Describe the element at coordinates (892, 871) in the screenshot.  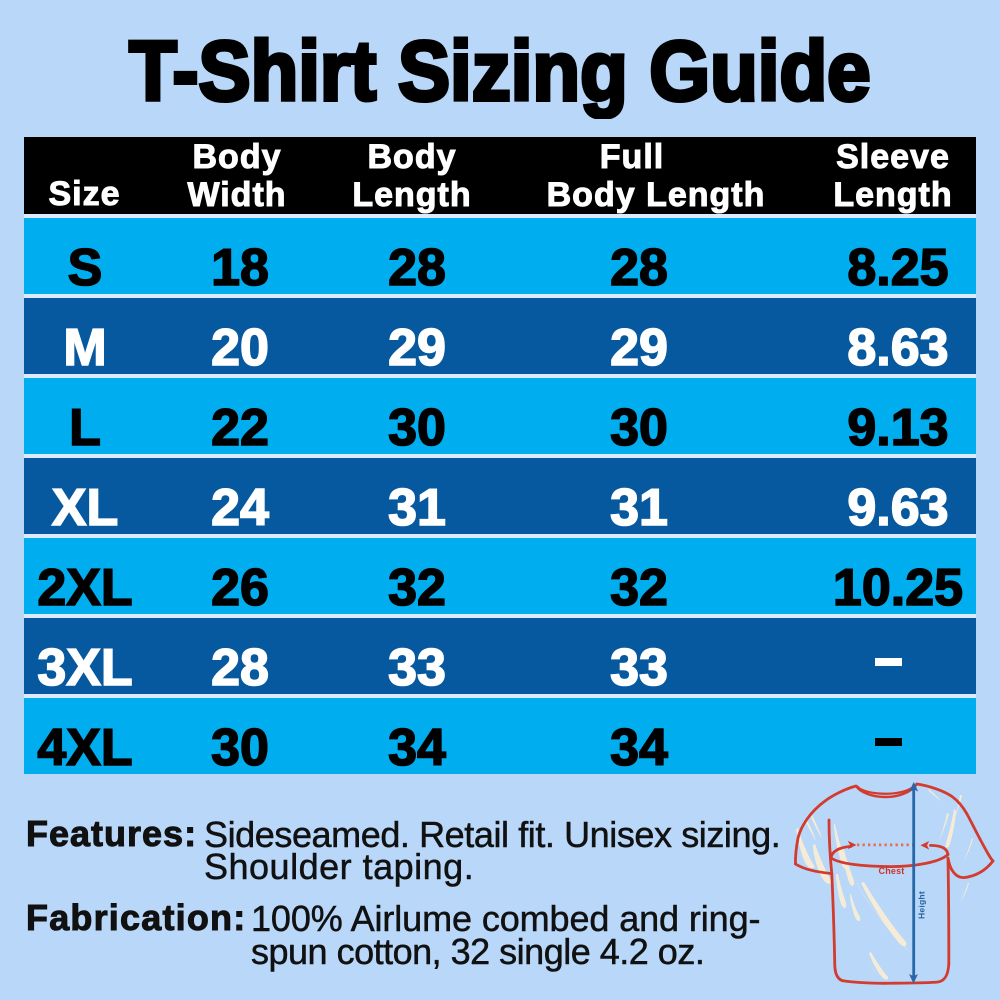
I see `svg-text: Chest` at that location.